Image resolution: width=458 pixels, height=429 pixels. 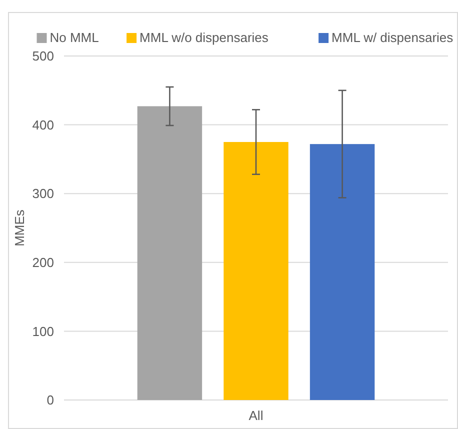 What do you see at coordinates (19, 227) in the screenshot?
I see `y-axis-title: MMEs` at bounding box center [19, 227].